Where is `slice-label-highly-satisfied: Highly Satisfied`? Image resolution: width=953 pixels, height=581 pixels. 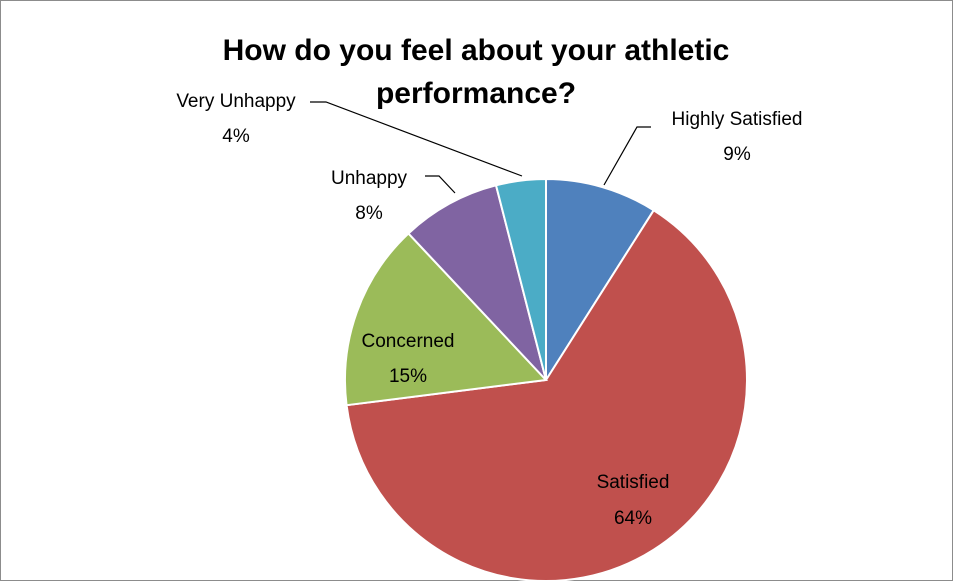
slice-label-highly-satisfied: Highly Satisfied is located at coordinates (737, 119).